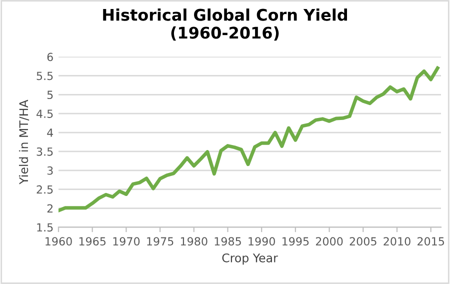  What do you see at coordinates (50, 208) in the screenshot?
I see `y-tick-label: 2` at bounding box center [50, 208].